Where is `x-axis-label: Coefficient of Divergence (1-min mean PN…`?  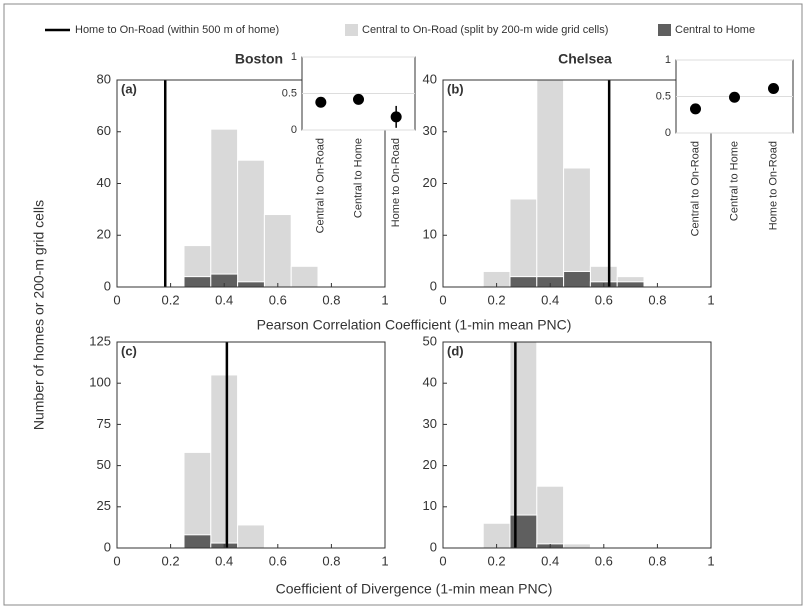
x-axis-label: Coefficient of Divergence (1-min mean PN… is located at coordinates (414, 589).